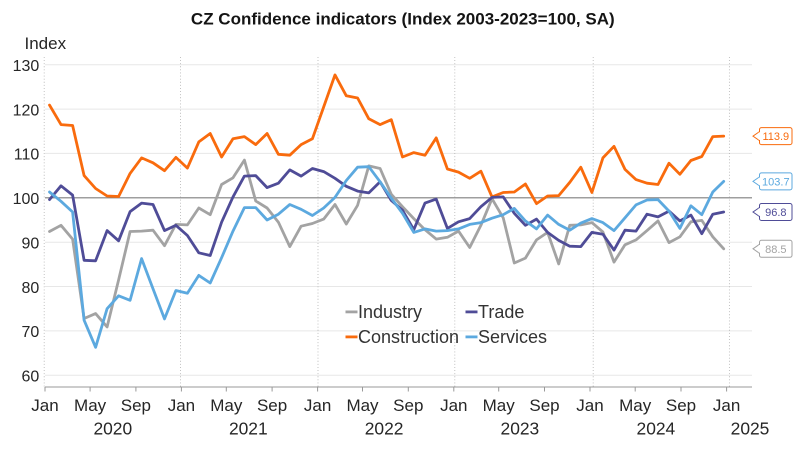 This screenshot has width=800, height=455. Describe the element at coordinates (390, 312) in the screenshot. I see `svg-text: Industry` at that location.